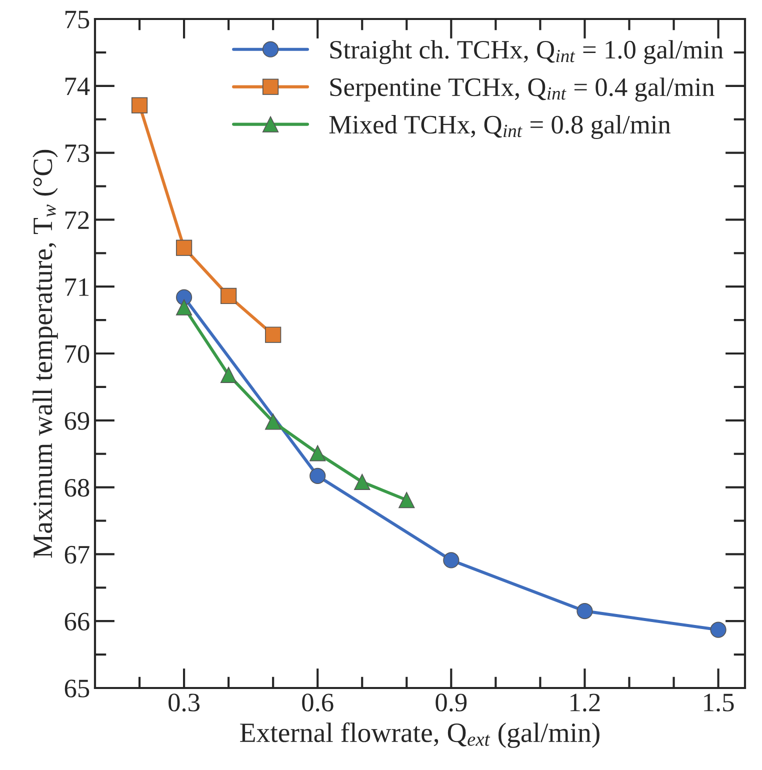  Describe the element at coordinates (77, 689) in the screenshot. I see `y-tick-label: 65` at that location.